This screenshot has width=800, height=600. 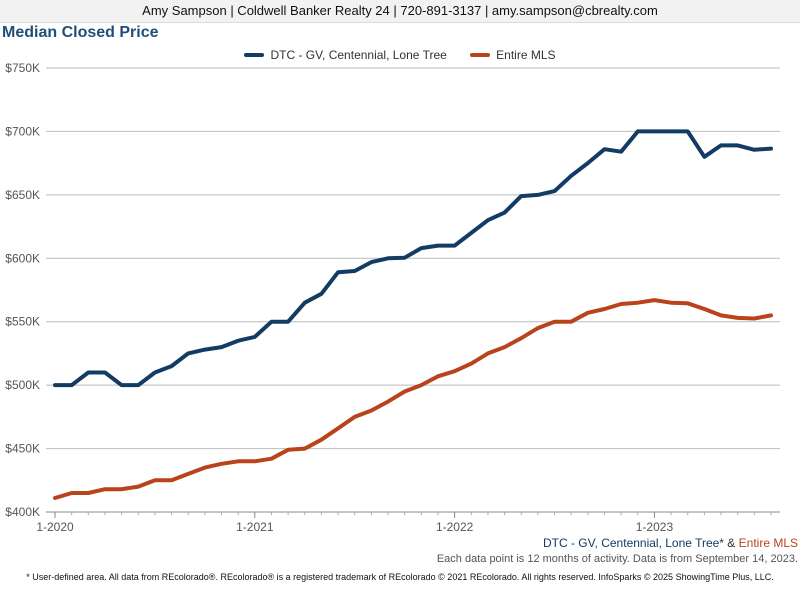 I want to click on x-tick-label: 1-2022, so click(x=455, y=527).